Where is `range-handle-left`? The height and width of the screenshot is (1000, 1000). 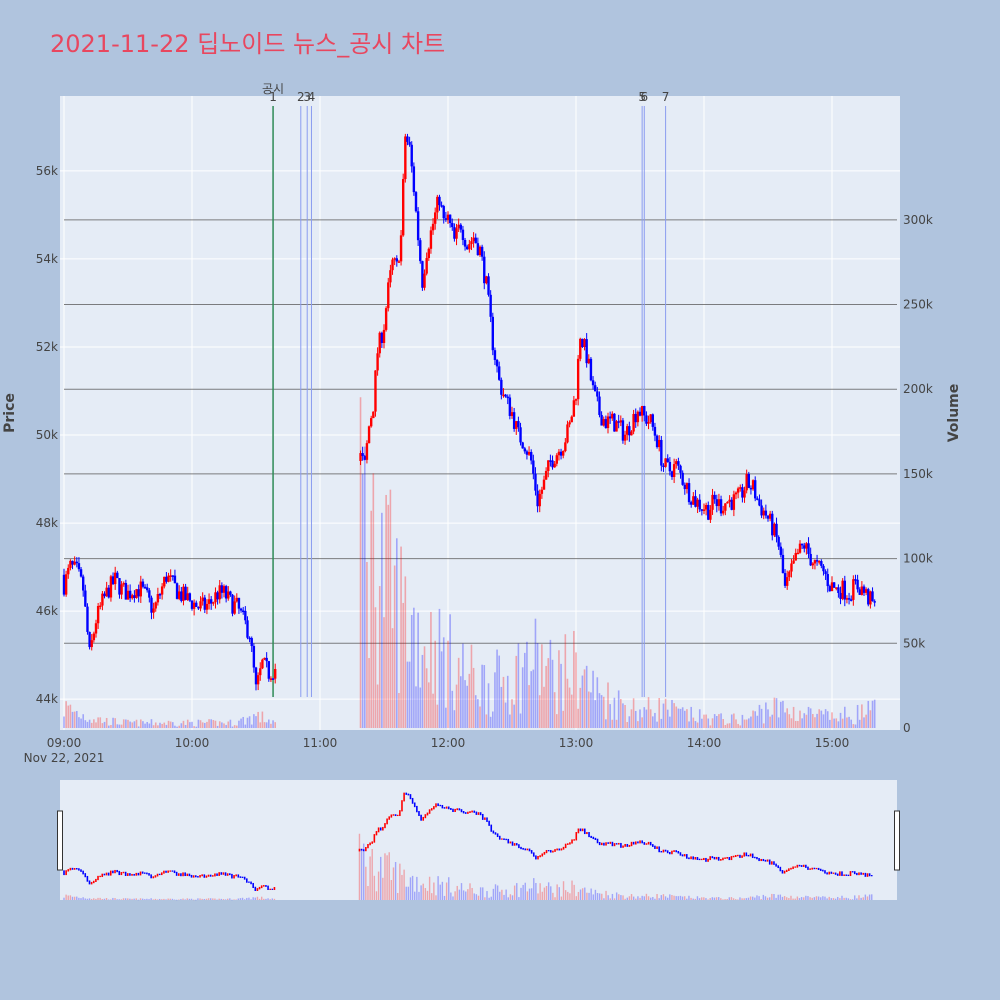 range-handle-left is located at coordinates (60, 840).